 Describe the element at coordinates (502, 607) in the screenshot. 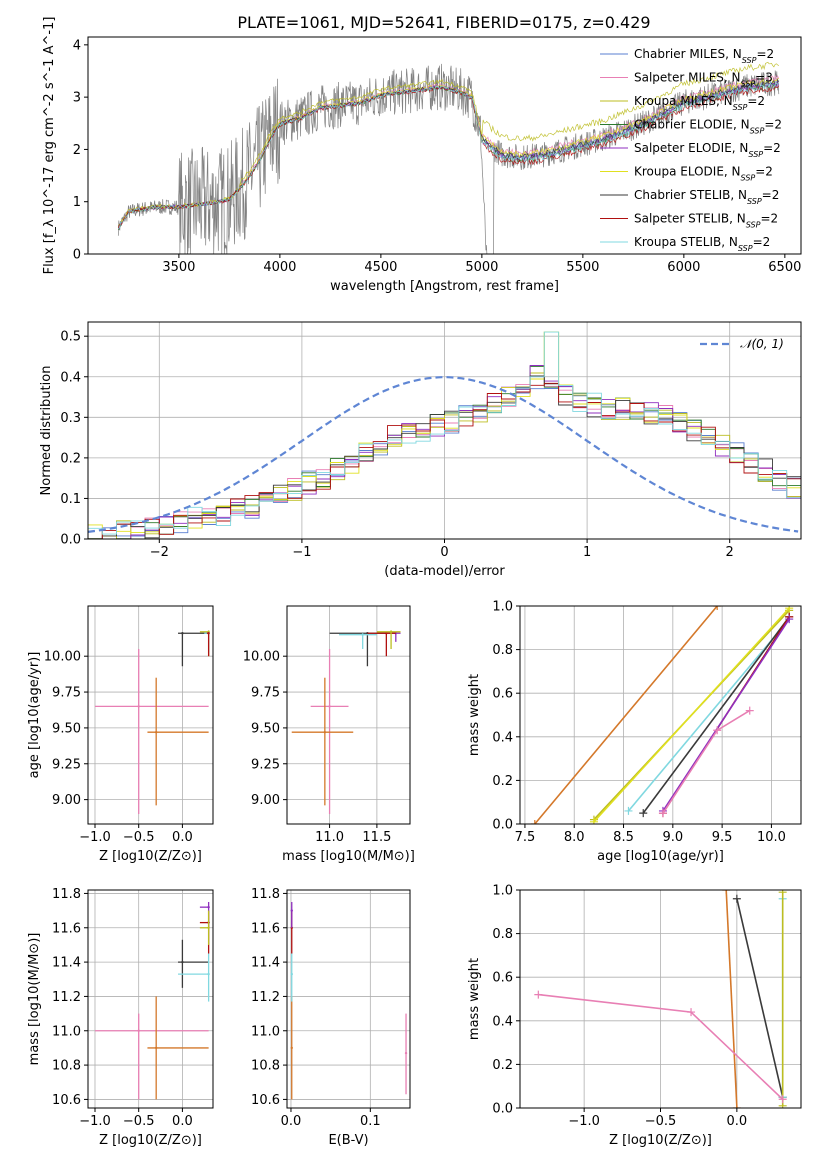

I see `y-tick-label: 1.0` at that location.